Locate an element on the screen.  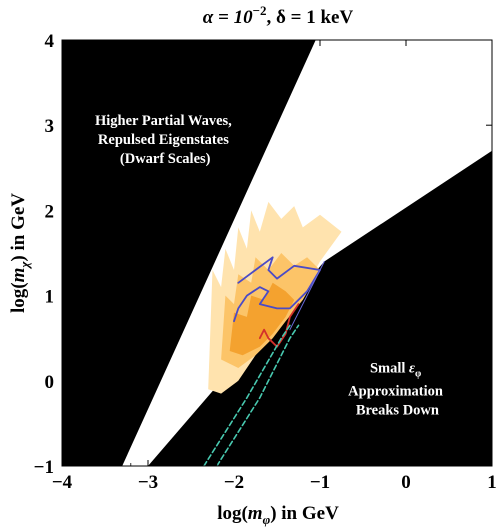
y-tick-label: 3 is located at coordinates (50, 126).